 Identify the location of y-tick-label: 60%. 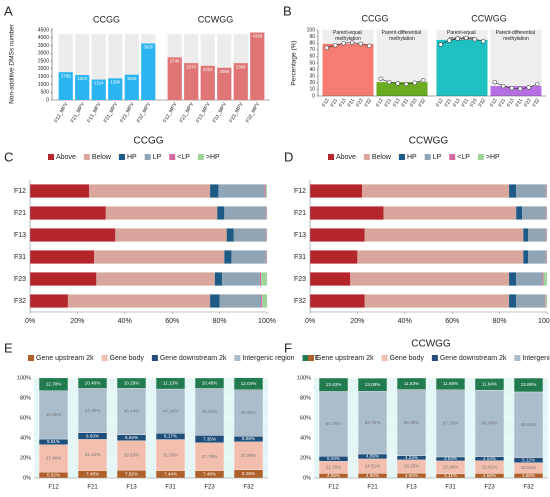
(25, 418).